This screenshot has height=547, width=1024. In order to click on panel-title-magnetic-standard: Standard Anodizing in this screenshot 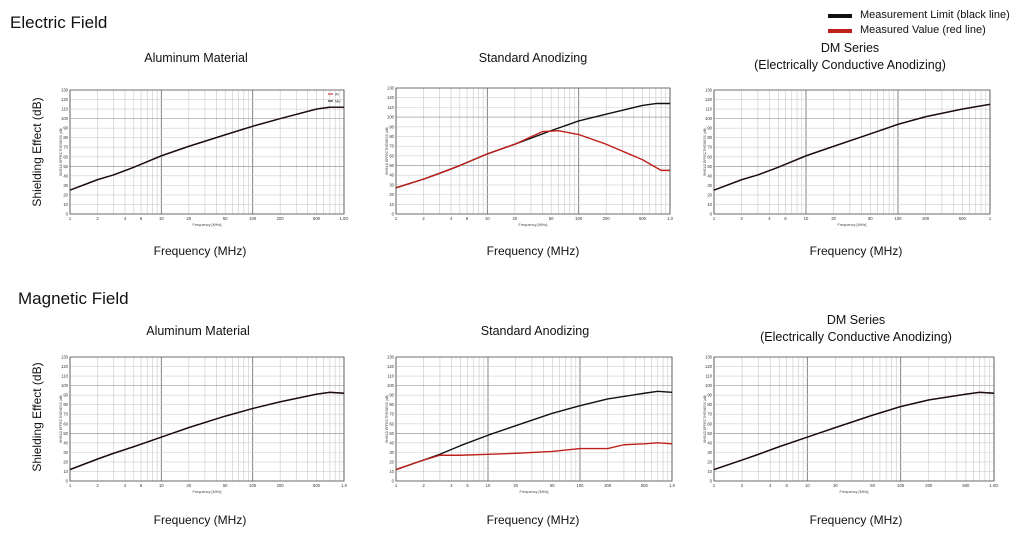, I will do `click(535, 331)`.